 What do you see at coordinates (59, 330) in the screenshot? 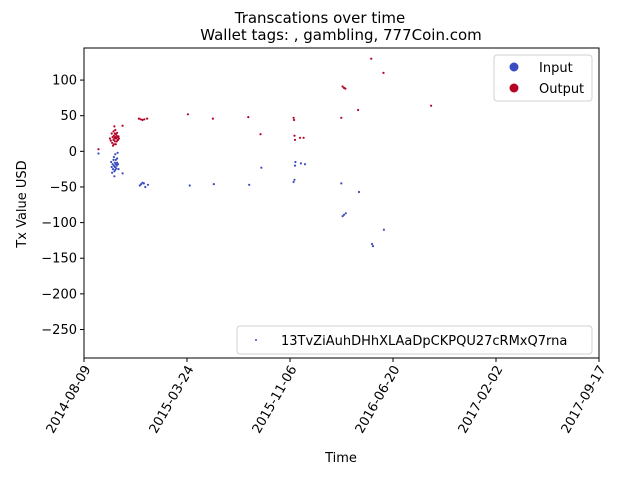
I see `y-tick-label: −250` at bounding box center [59, 330].